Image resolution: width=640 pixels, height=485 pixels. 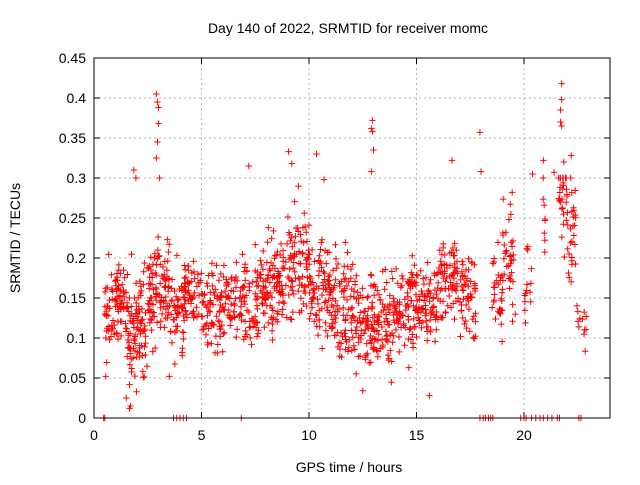 What do you see at coordinates (77, 258) in the screenshot?
I see `y-tick-label: 0.2` at bounding box center [77, 258].